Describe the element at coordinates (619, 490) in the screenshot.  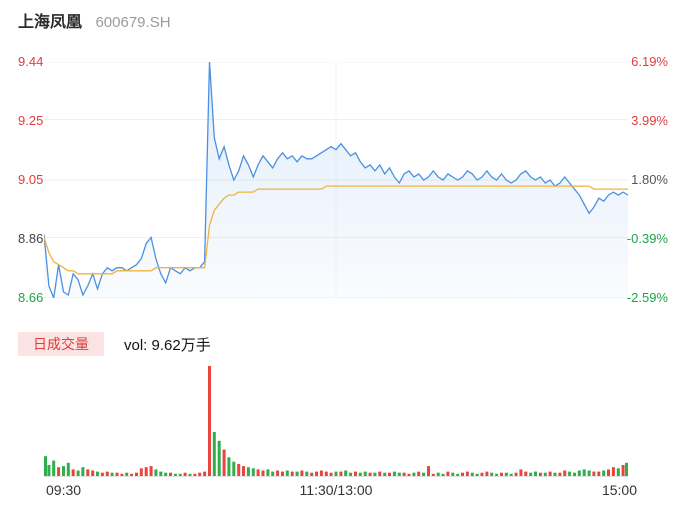
I see `time-label-close: 15:00` at that location.